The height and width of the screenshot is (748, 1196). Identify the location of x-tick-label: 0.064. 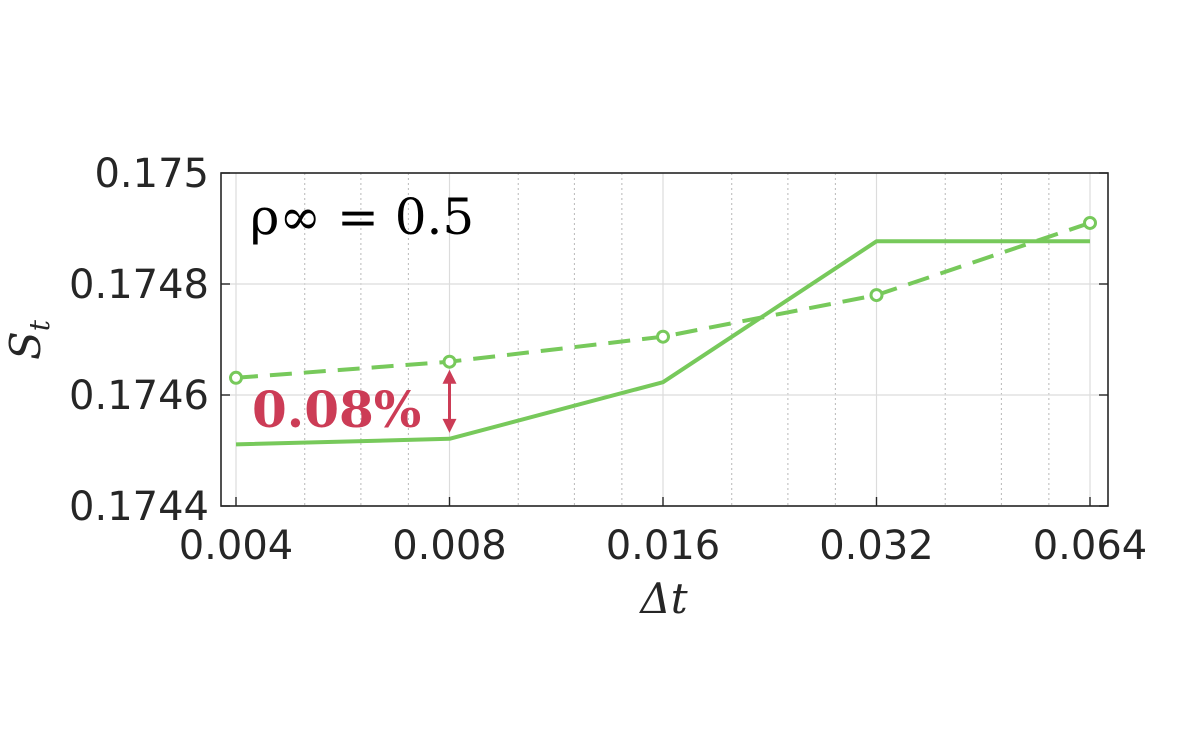
(1090, 546).